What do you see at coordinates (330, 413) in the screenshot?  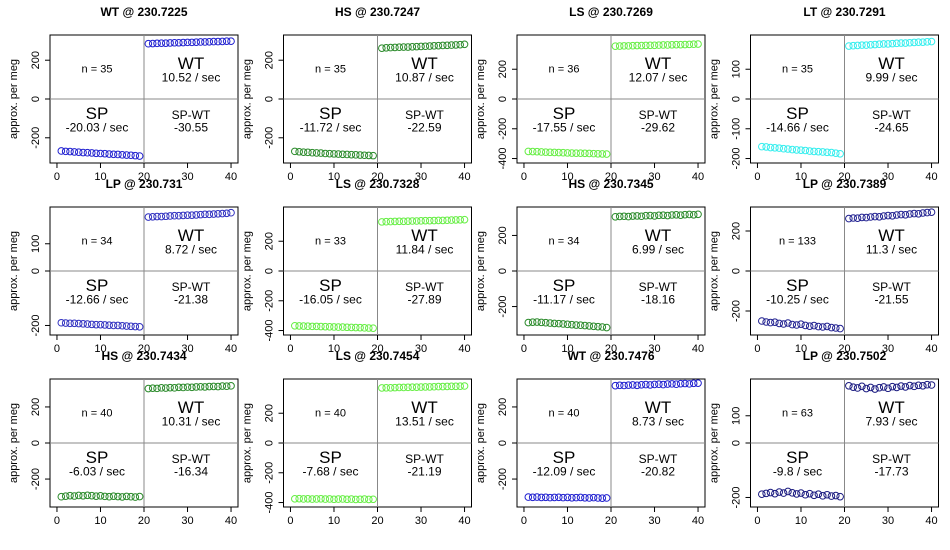 I see `annotation: n = 40` at bounding box center [330, 413].